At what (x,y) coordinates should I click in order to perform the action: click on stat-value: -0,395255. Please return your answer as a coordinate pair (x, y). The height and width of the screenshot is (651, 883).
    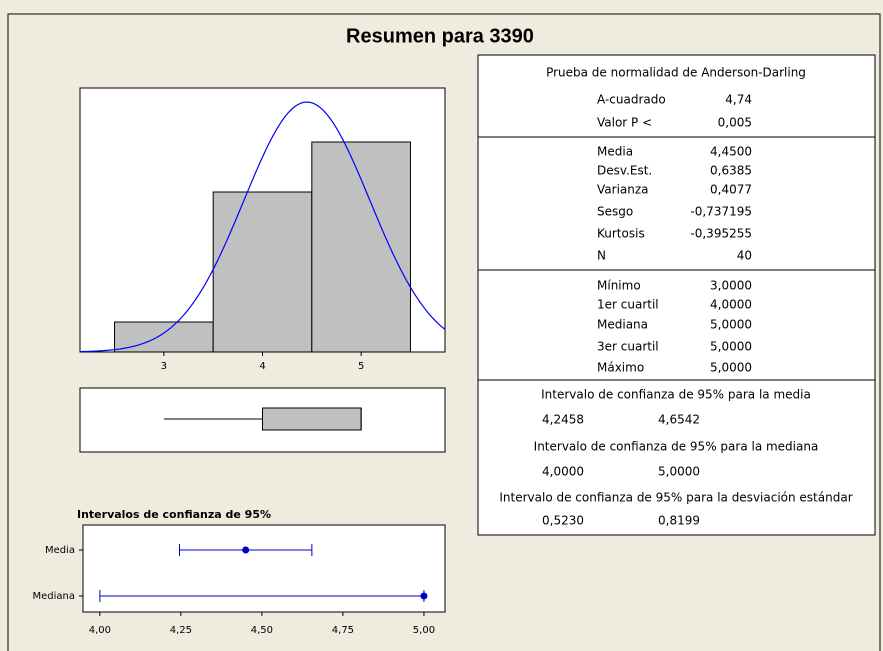
    Looking at the image, I should click on (721, 234).